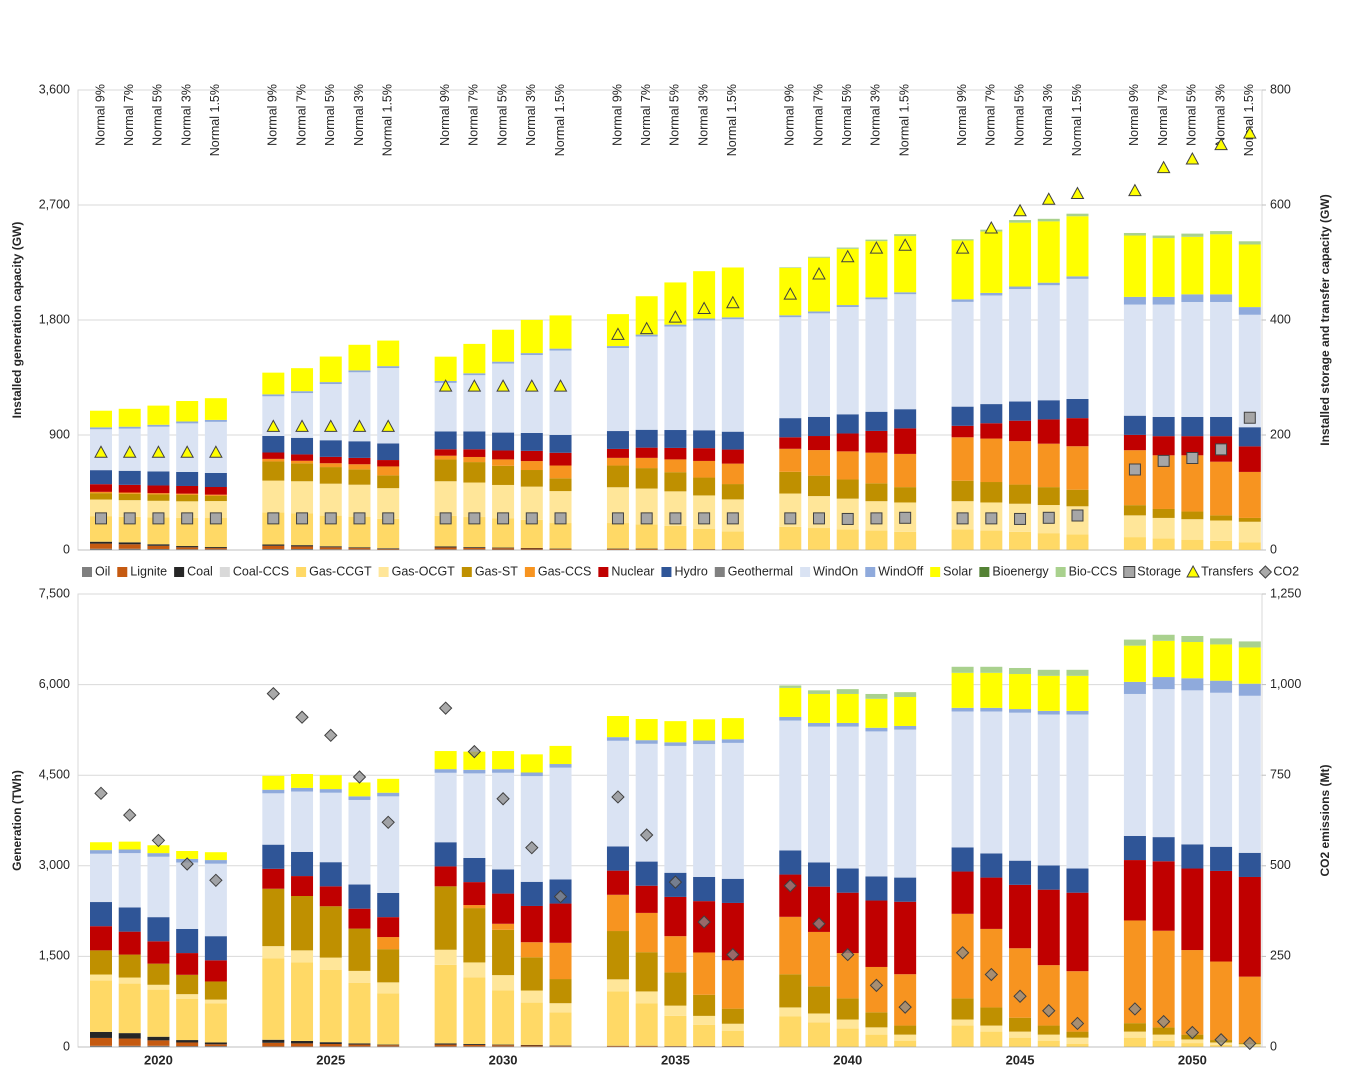 The height and width of the screenshot is (1073, 1346). What do you see at coordinates (17, 320) in the screenshot?
I see `y-axis-title: Installed generation capacity (GW)` at bounding box center [17, 320].